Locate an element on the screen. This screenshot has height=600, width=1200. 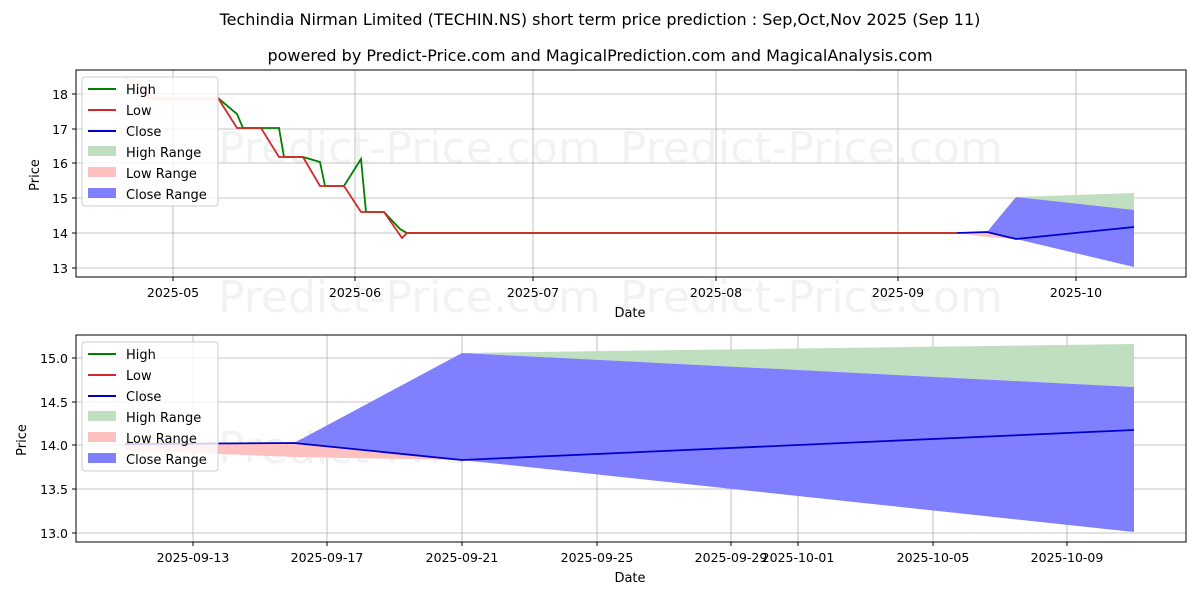
y-tick-label: 13 is located at coordinates (60, 268).